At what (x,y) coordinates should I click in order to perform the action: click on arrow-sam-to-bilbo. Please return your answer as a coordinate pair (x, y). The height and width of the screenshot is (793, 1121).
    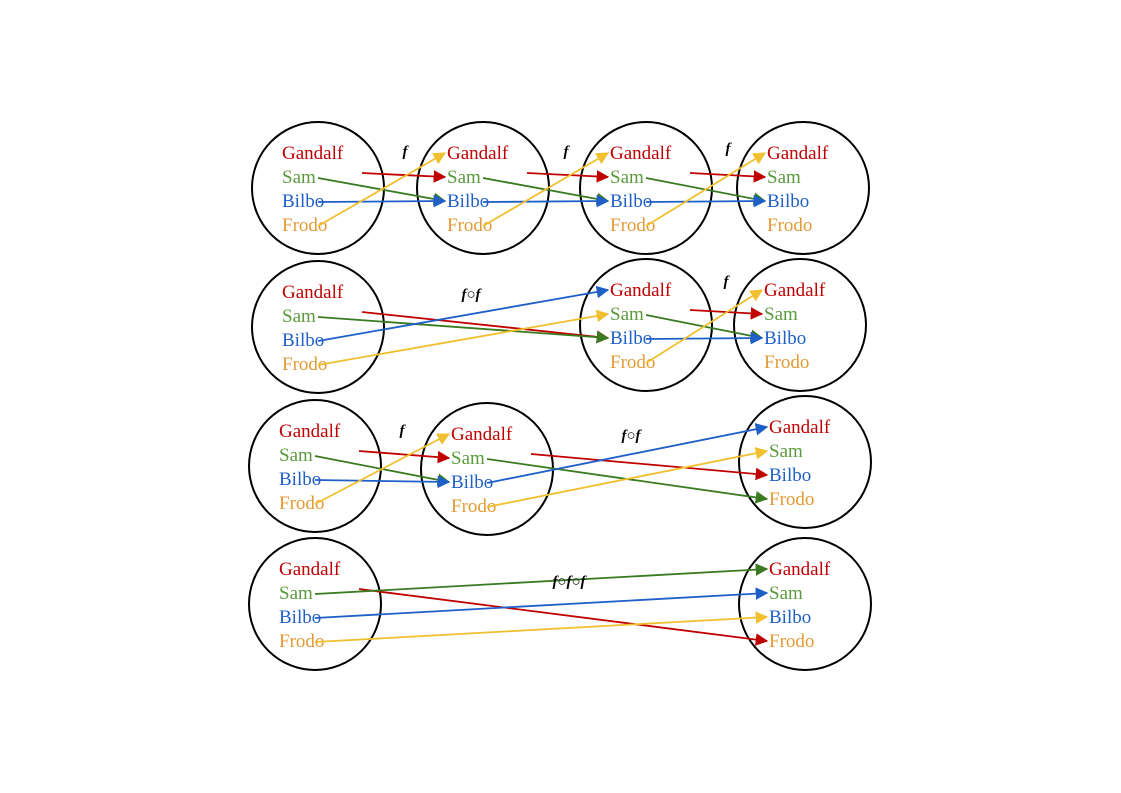
    Looking at the image, I should click on (463, 330).